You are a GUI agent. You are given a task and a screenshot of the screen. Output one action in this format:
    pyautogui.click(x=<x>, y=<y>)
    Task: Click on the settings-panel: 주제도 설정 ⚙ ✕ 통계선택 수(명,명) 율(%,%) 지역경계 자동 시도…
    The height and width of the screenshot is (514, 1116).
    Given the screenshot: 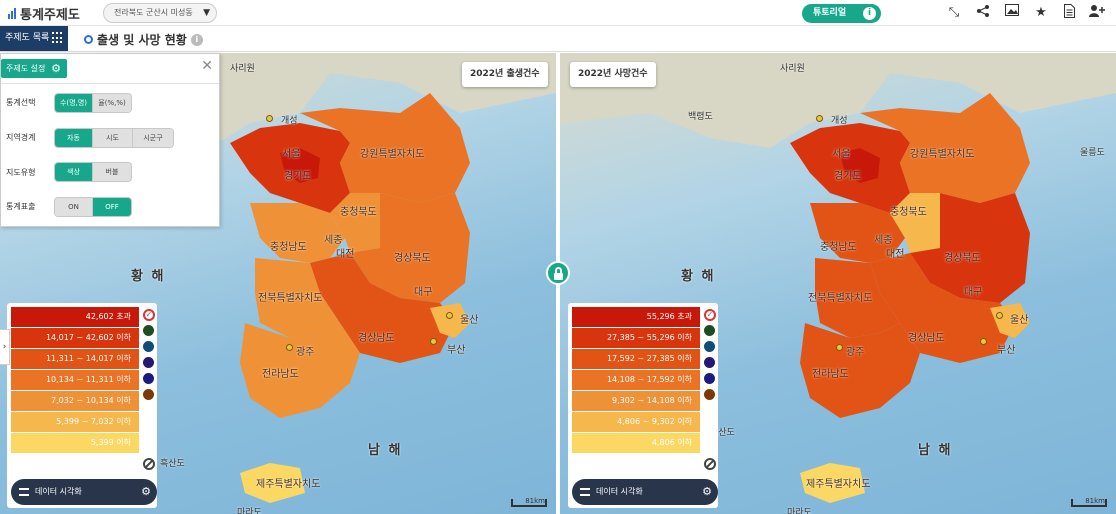 What is the action you would take?
    pyautogui.click(x=110, y=140)
    